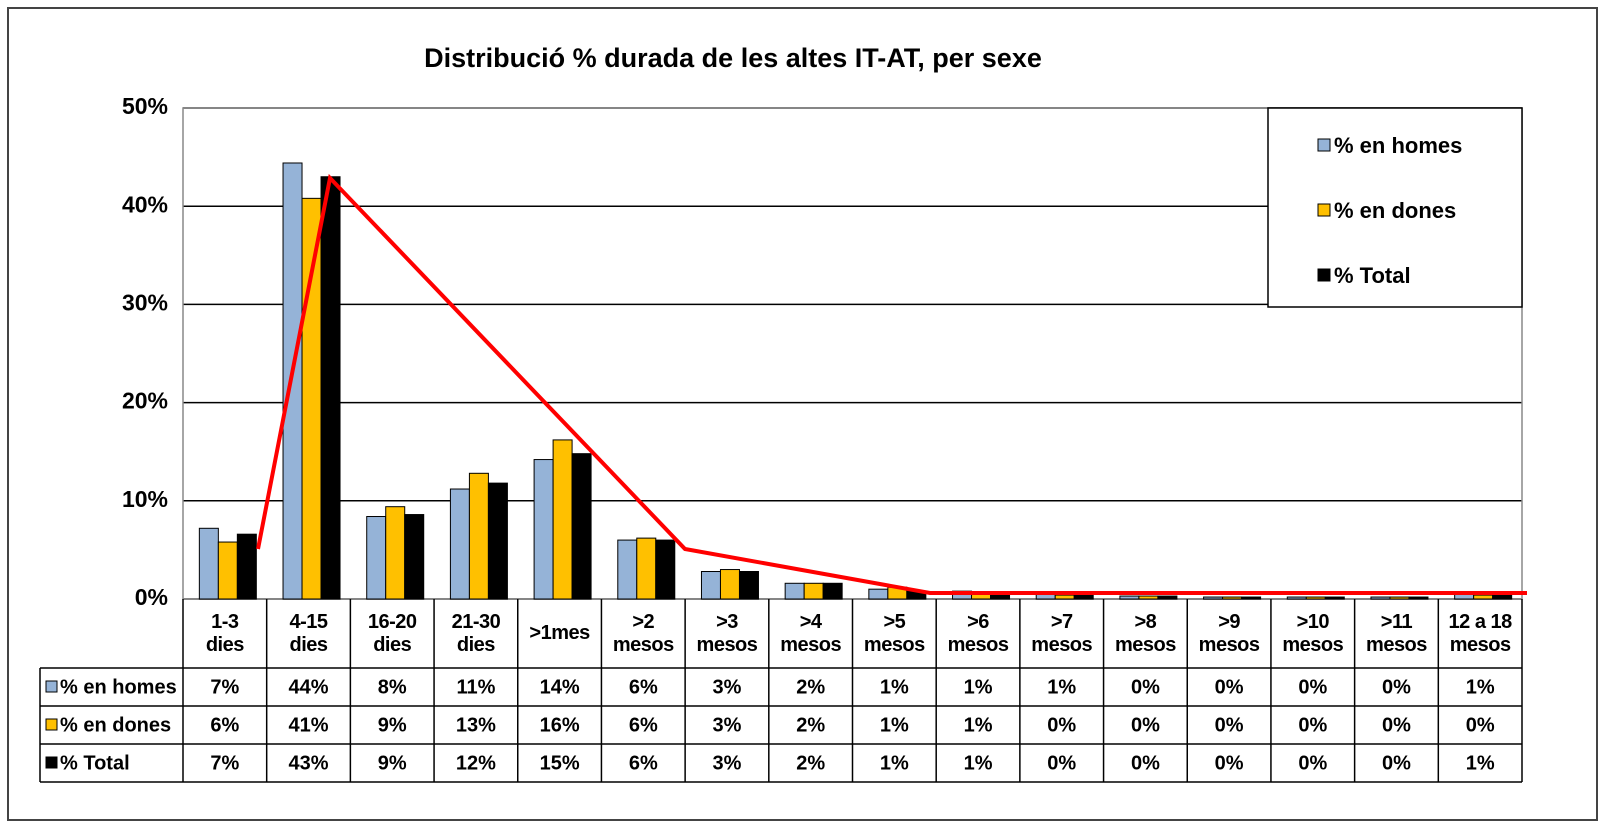  Describe the element at coordinates (1313, 633) in the screenshot. I see `x-tick-label: >10 mesos` at that location.